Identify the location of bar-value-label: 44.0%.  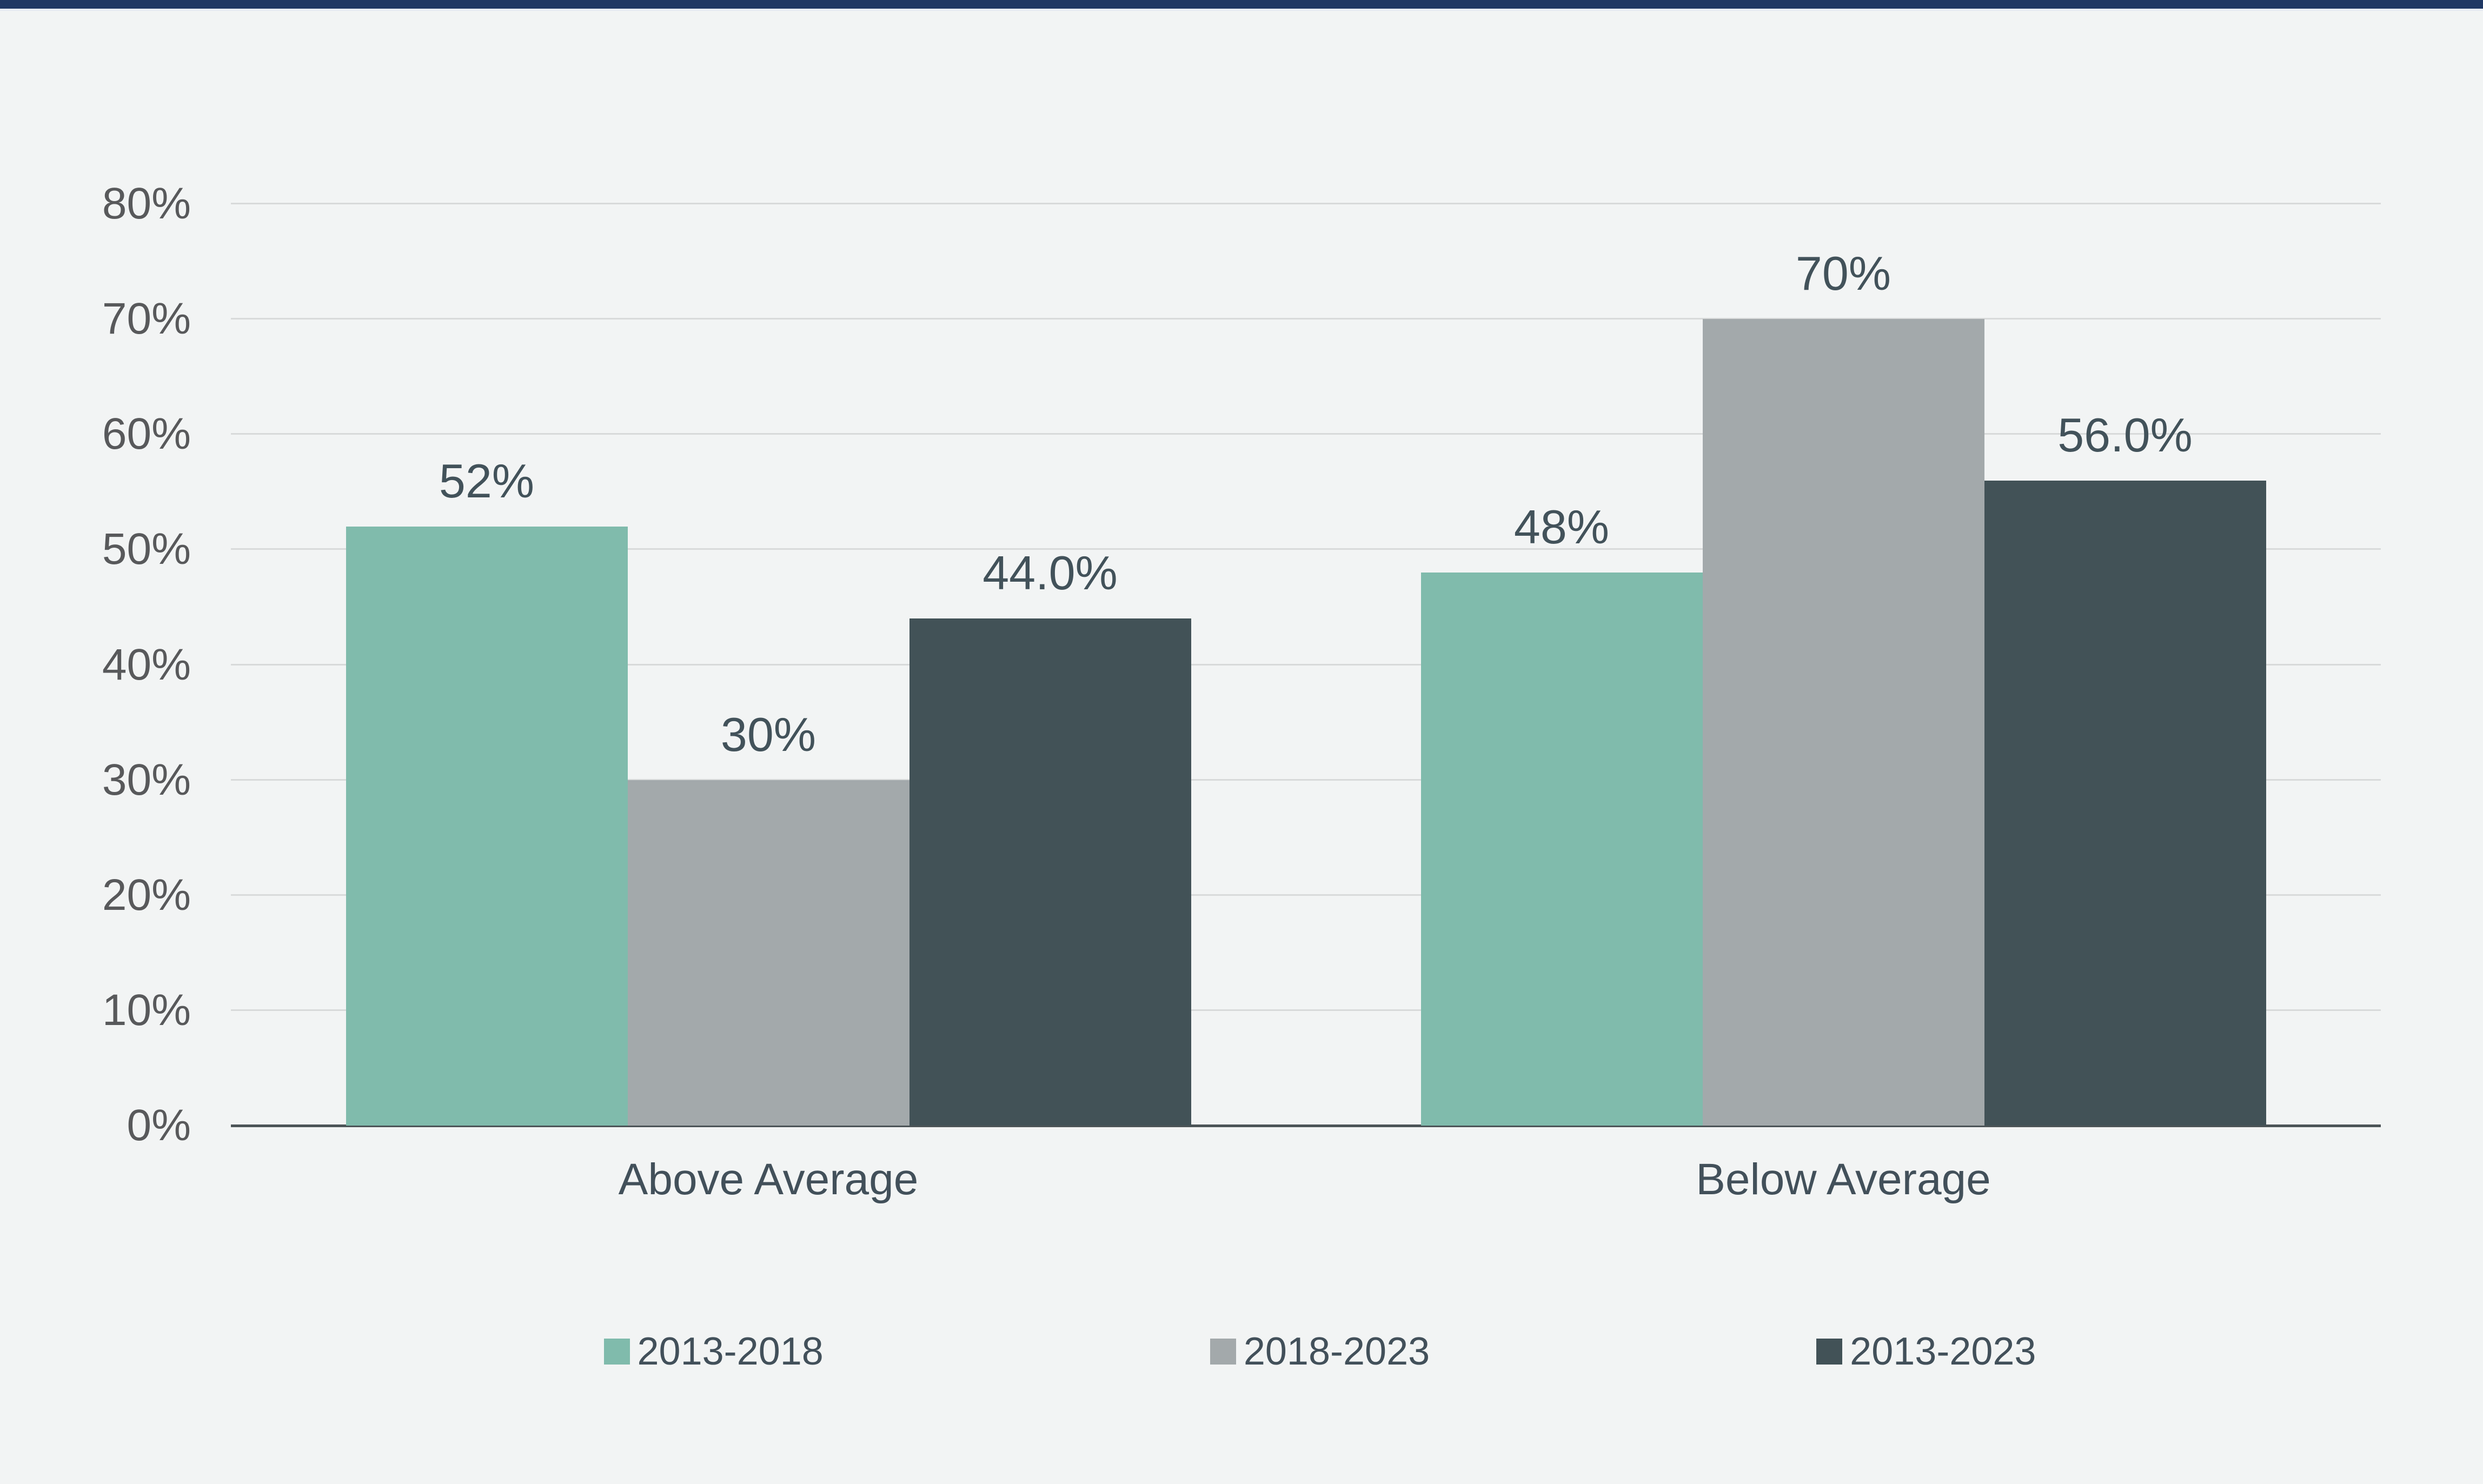
(1050, 573).